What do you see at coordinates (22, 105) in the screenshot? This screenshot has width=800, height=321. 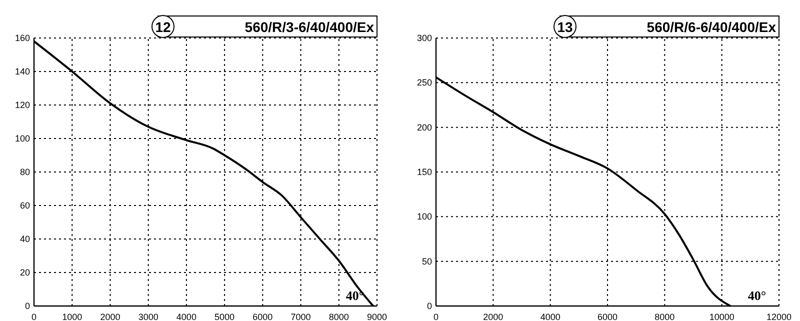 I see `y-tick-label: 120` at bounding box center [22, 105].